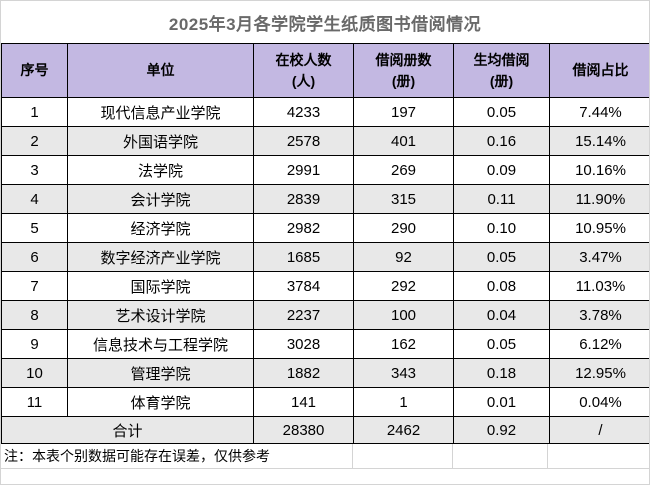  Describe the element at coordinates (403, 344) in the screenshot. I see `cell-borrowed: 162` at that location.